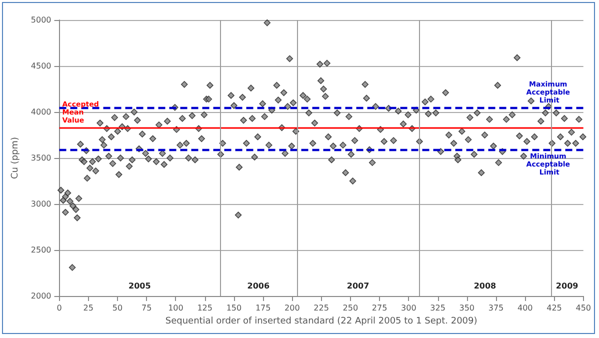  Describe the element at coordinates (567, 286) in the screenshot. I see `annotation: 2009` at that location.